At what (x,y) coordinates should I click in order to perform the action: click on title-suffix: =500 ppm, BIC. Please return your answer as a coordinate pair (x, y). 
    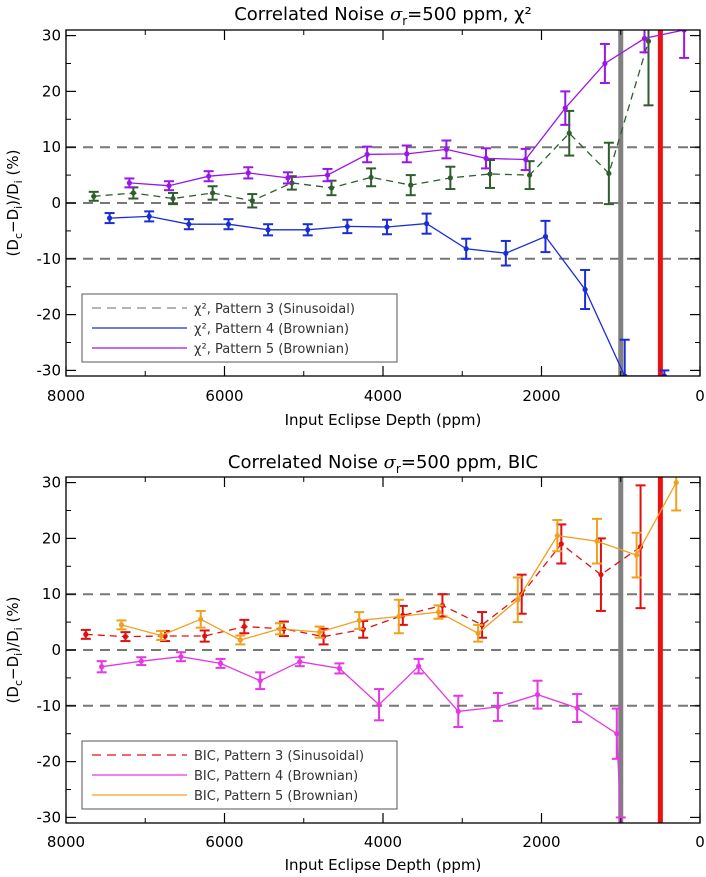
    Looking at the image, I should click on (469, 462).